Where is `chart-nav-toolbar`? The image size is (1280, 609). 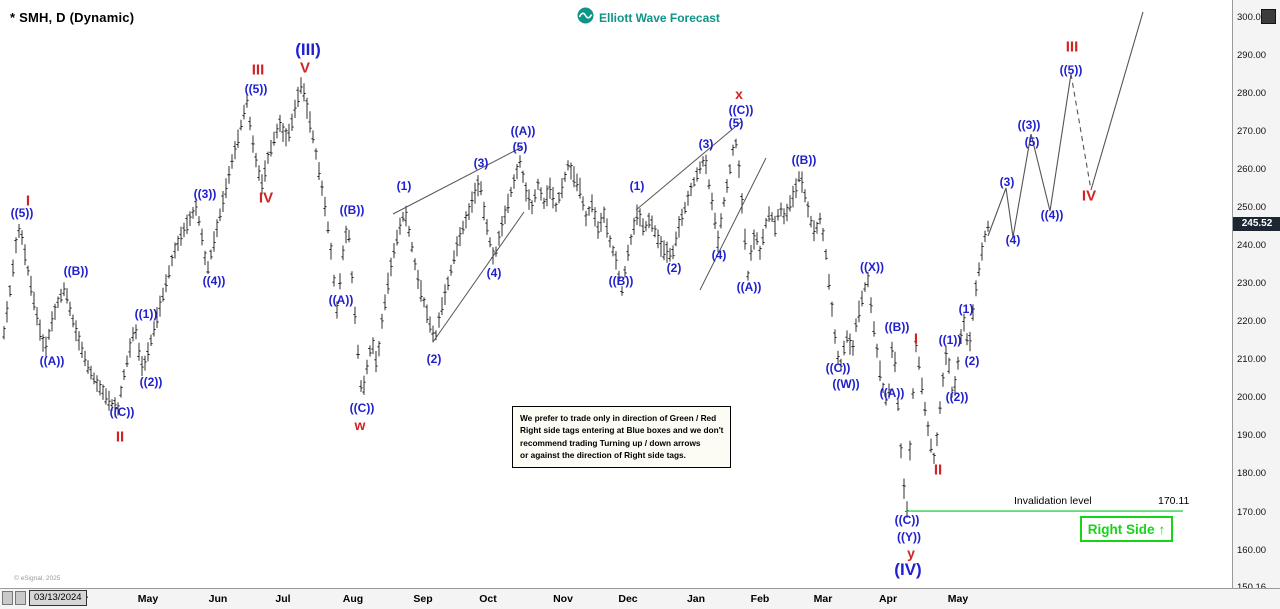 chart-nav-toolbar is located at coordinates (14, 598).